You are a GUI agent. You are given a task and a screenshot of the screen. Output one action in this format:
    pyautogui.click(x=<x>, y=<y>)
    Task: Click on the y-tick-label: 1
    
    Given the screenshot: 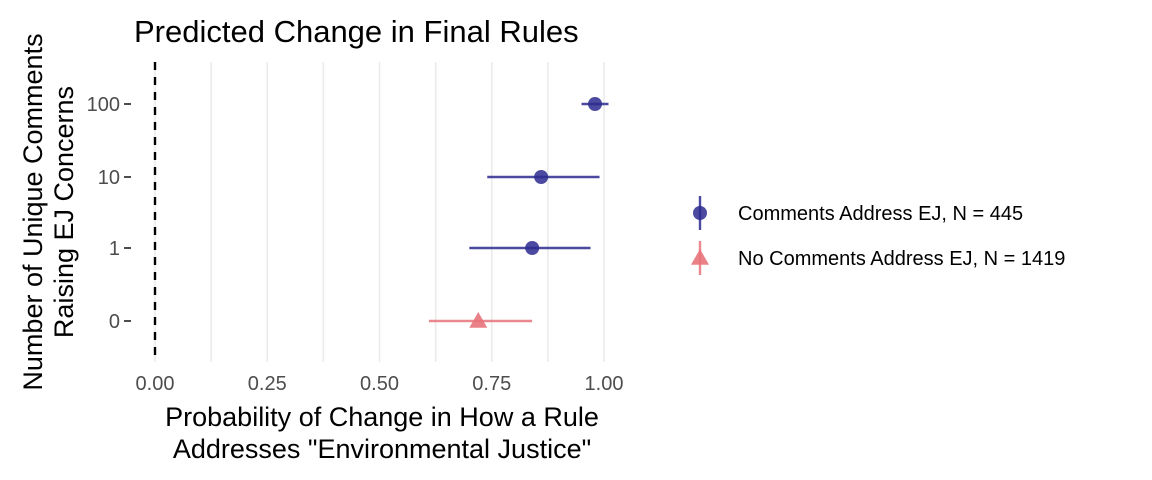 What is the action you would take?
    pyautogui.click(x=114, y=249)
    